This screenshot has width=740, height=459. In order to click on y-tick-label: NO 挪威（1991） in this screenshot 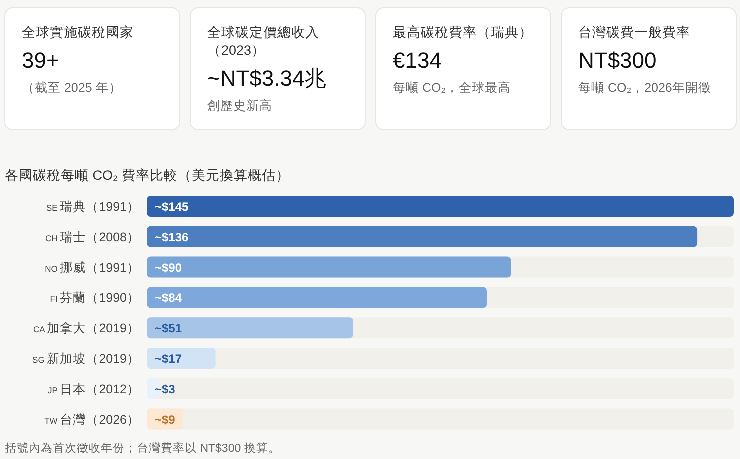, I will do `click(92, 267)`.